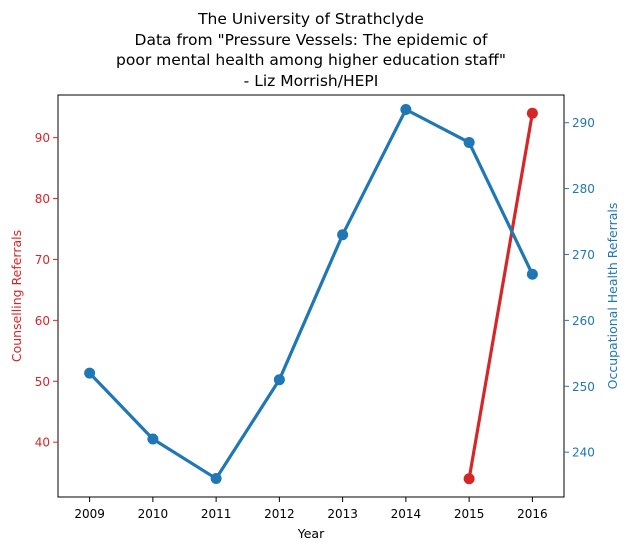  Describe the element at coordinates (583, 453) in the screenshot. I see `y-right-tick-label: 240` at that location.